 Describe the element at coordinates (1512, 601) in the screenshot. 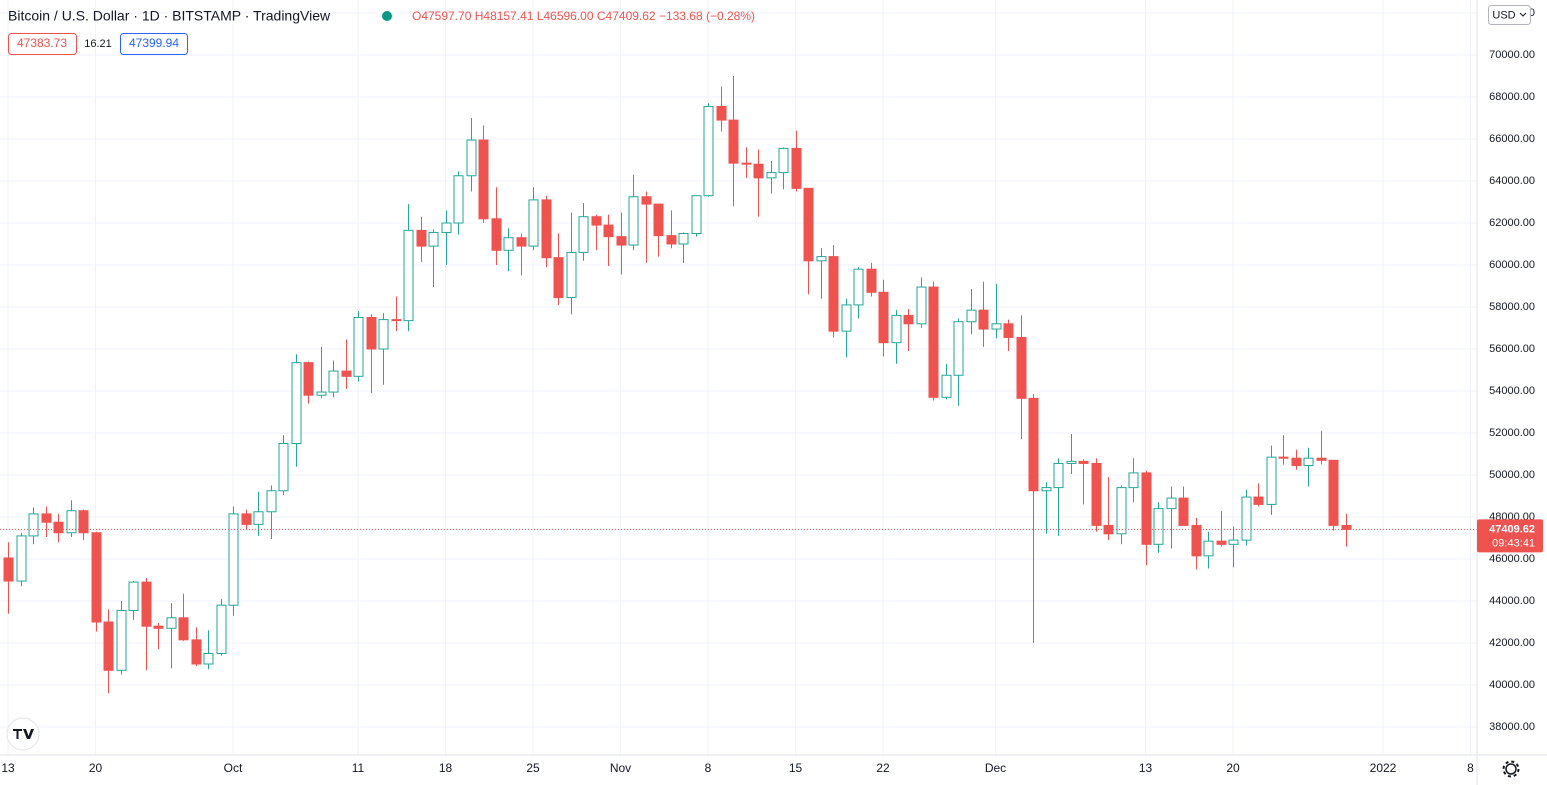

I see `y-tick-label: 44000.00` at that location.